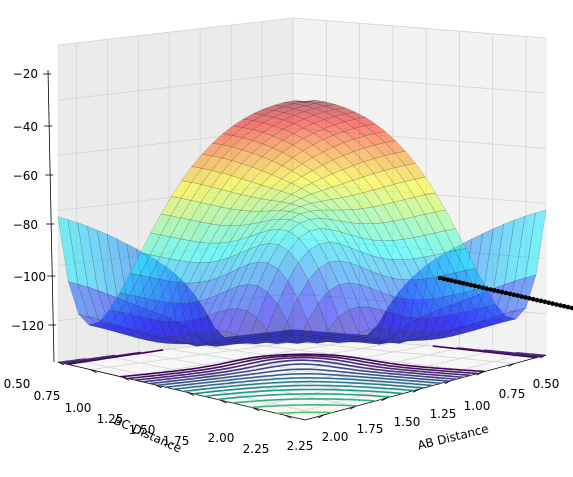  Describe the element at coordinates (25, 74) in the screenshot. I see `z-tick-label: −20` at that location.